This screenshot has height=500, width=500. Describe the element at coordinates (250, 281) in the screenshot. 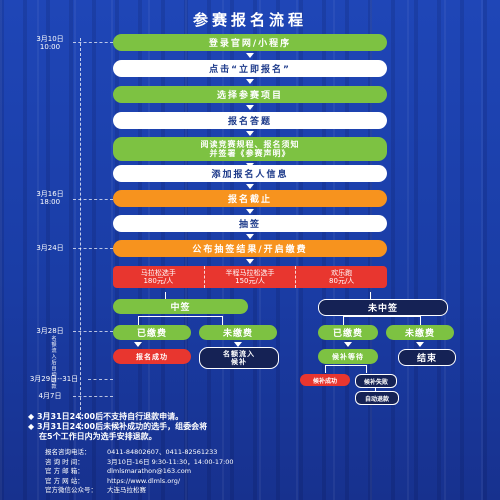

I see `fee-price: 150元/人` at that location.